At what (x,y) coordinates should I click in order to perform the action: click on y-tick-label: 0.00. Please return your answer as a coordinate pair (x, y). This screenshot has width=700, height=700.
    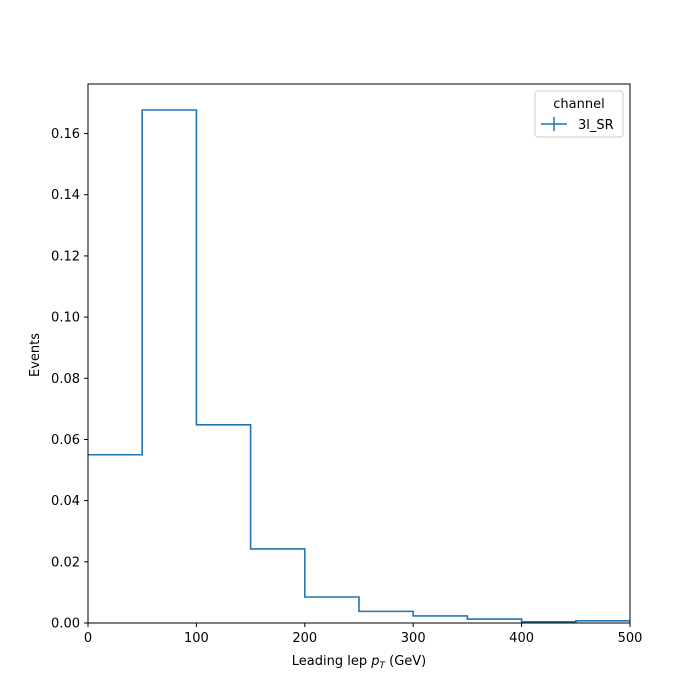
    Looking at the image, I should click on (65, 624).